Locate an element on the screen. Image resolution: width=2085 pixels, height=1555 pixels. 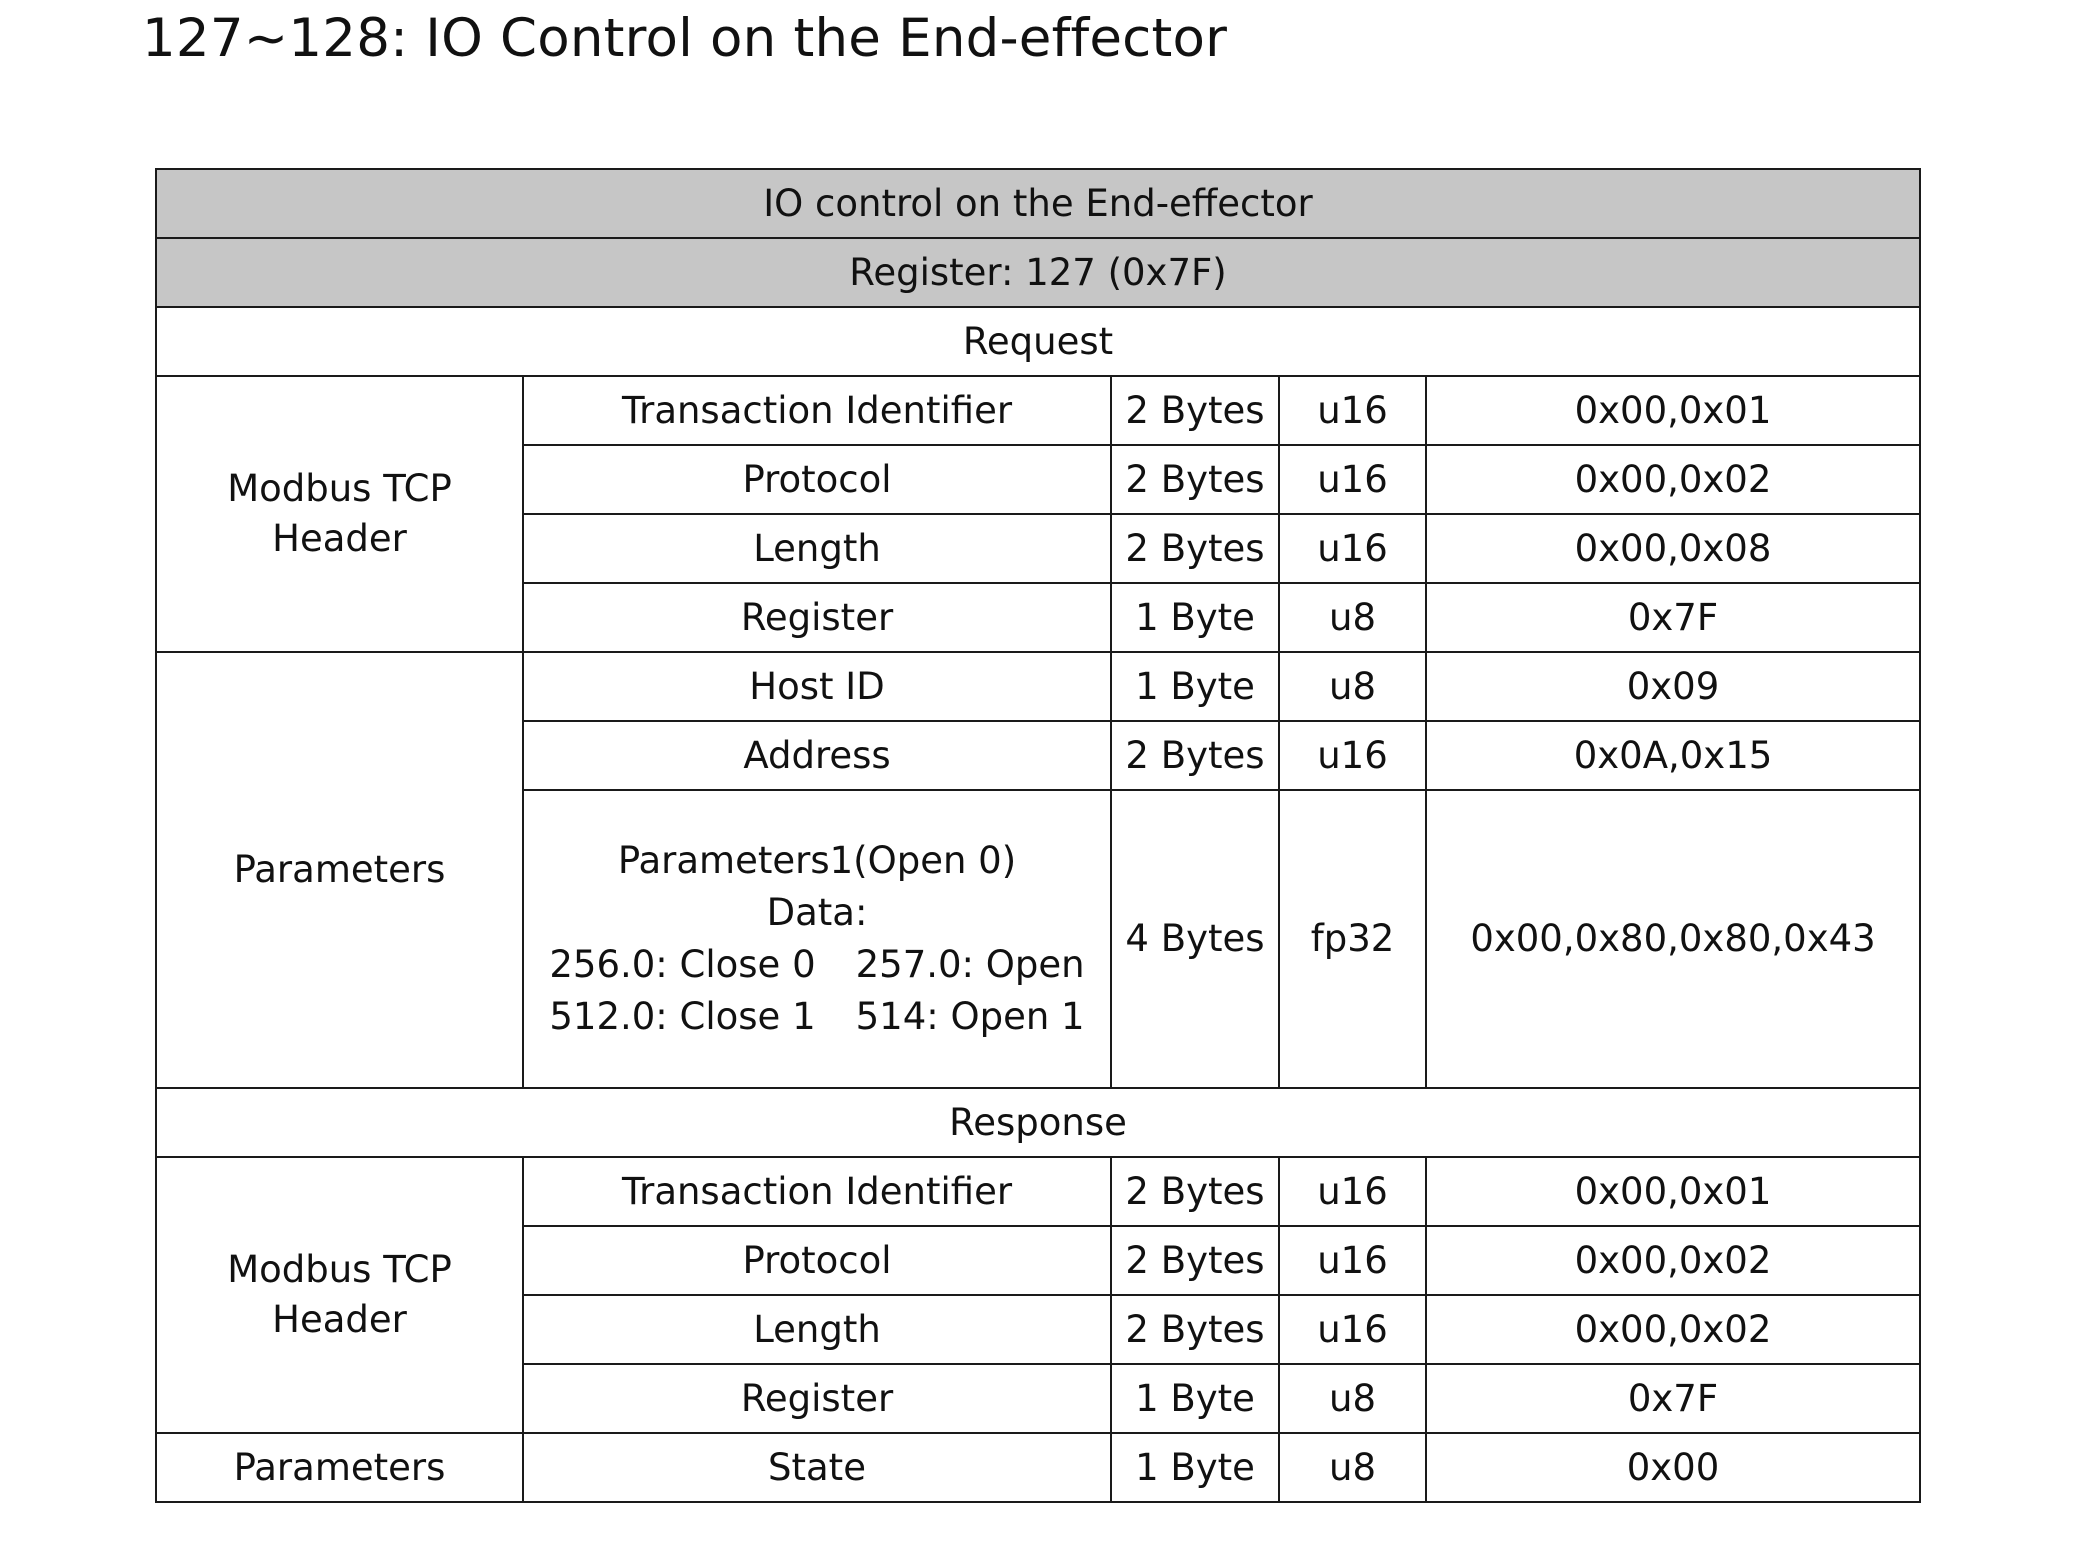
field-value: 0x0A,0x15 is located at coordinates (1673, 755).